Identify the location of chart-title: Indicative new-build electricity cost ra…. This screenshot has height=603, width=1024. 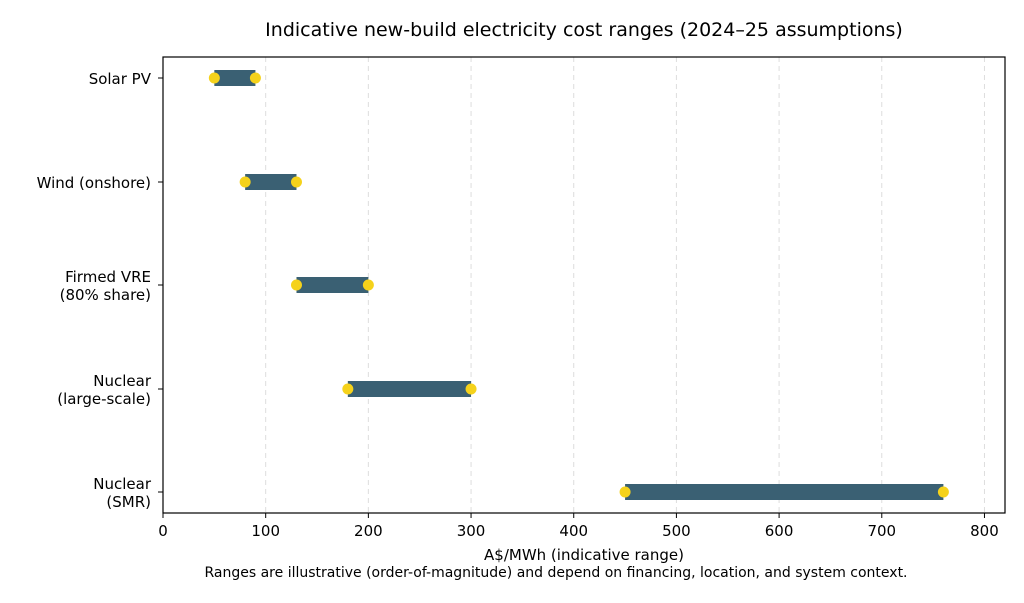
(584, 30).